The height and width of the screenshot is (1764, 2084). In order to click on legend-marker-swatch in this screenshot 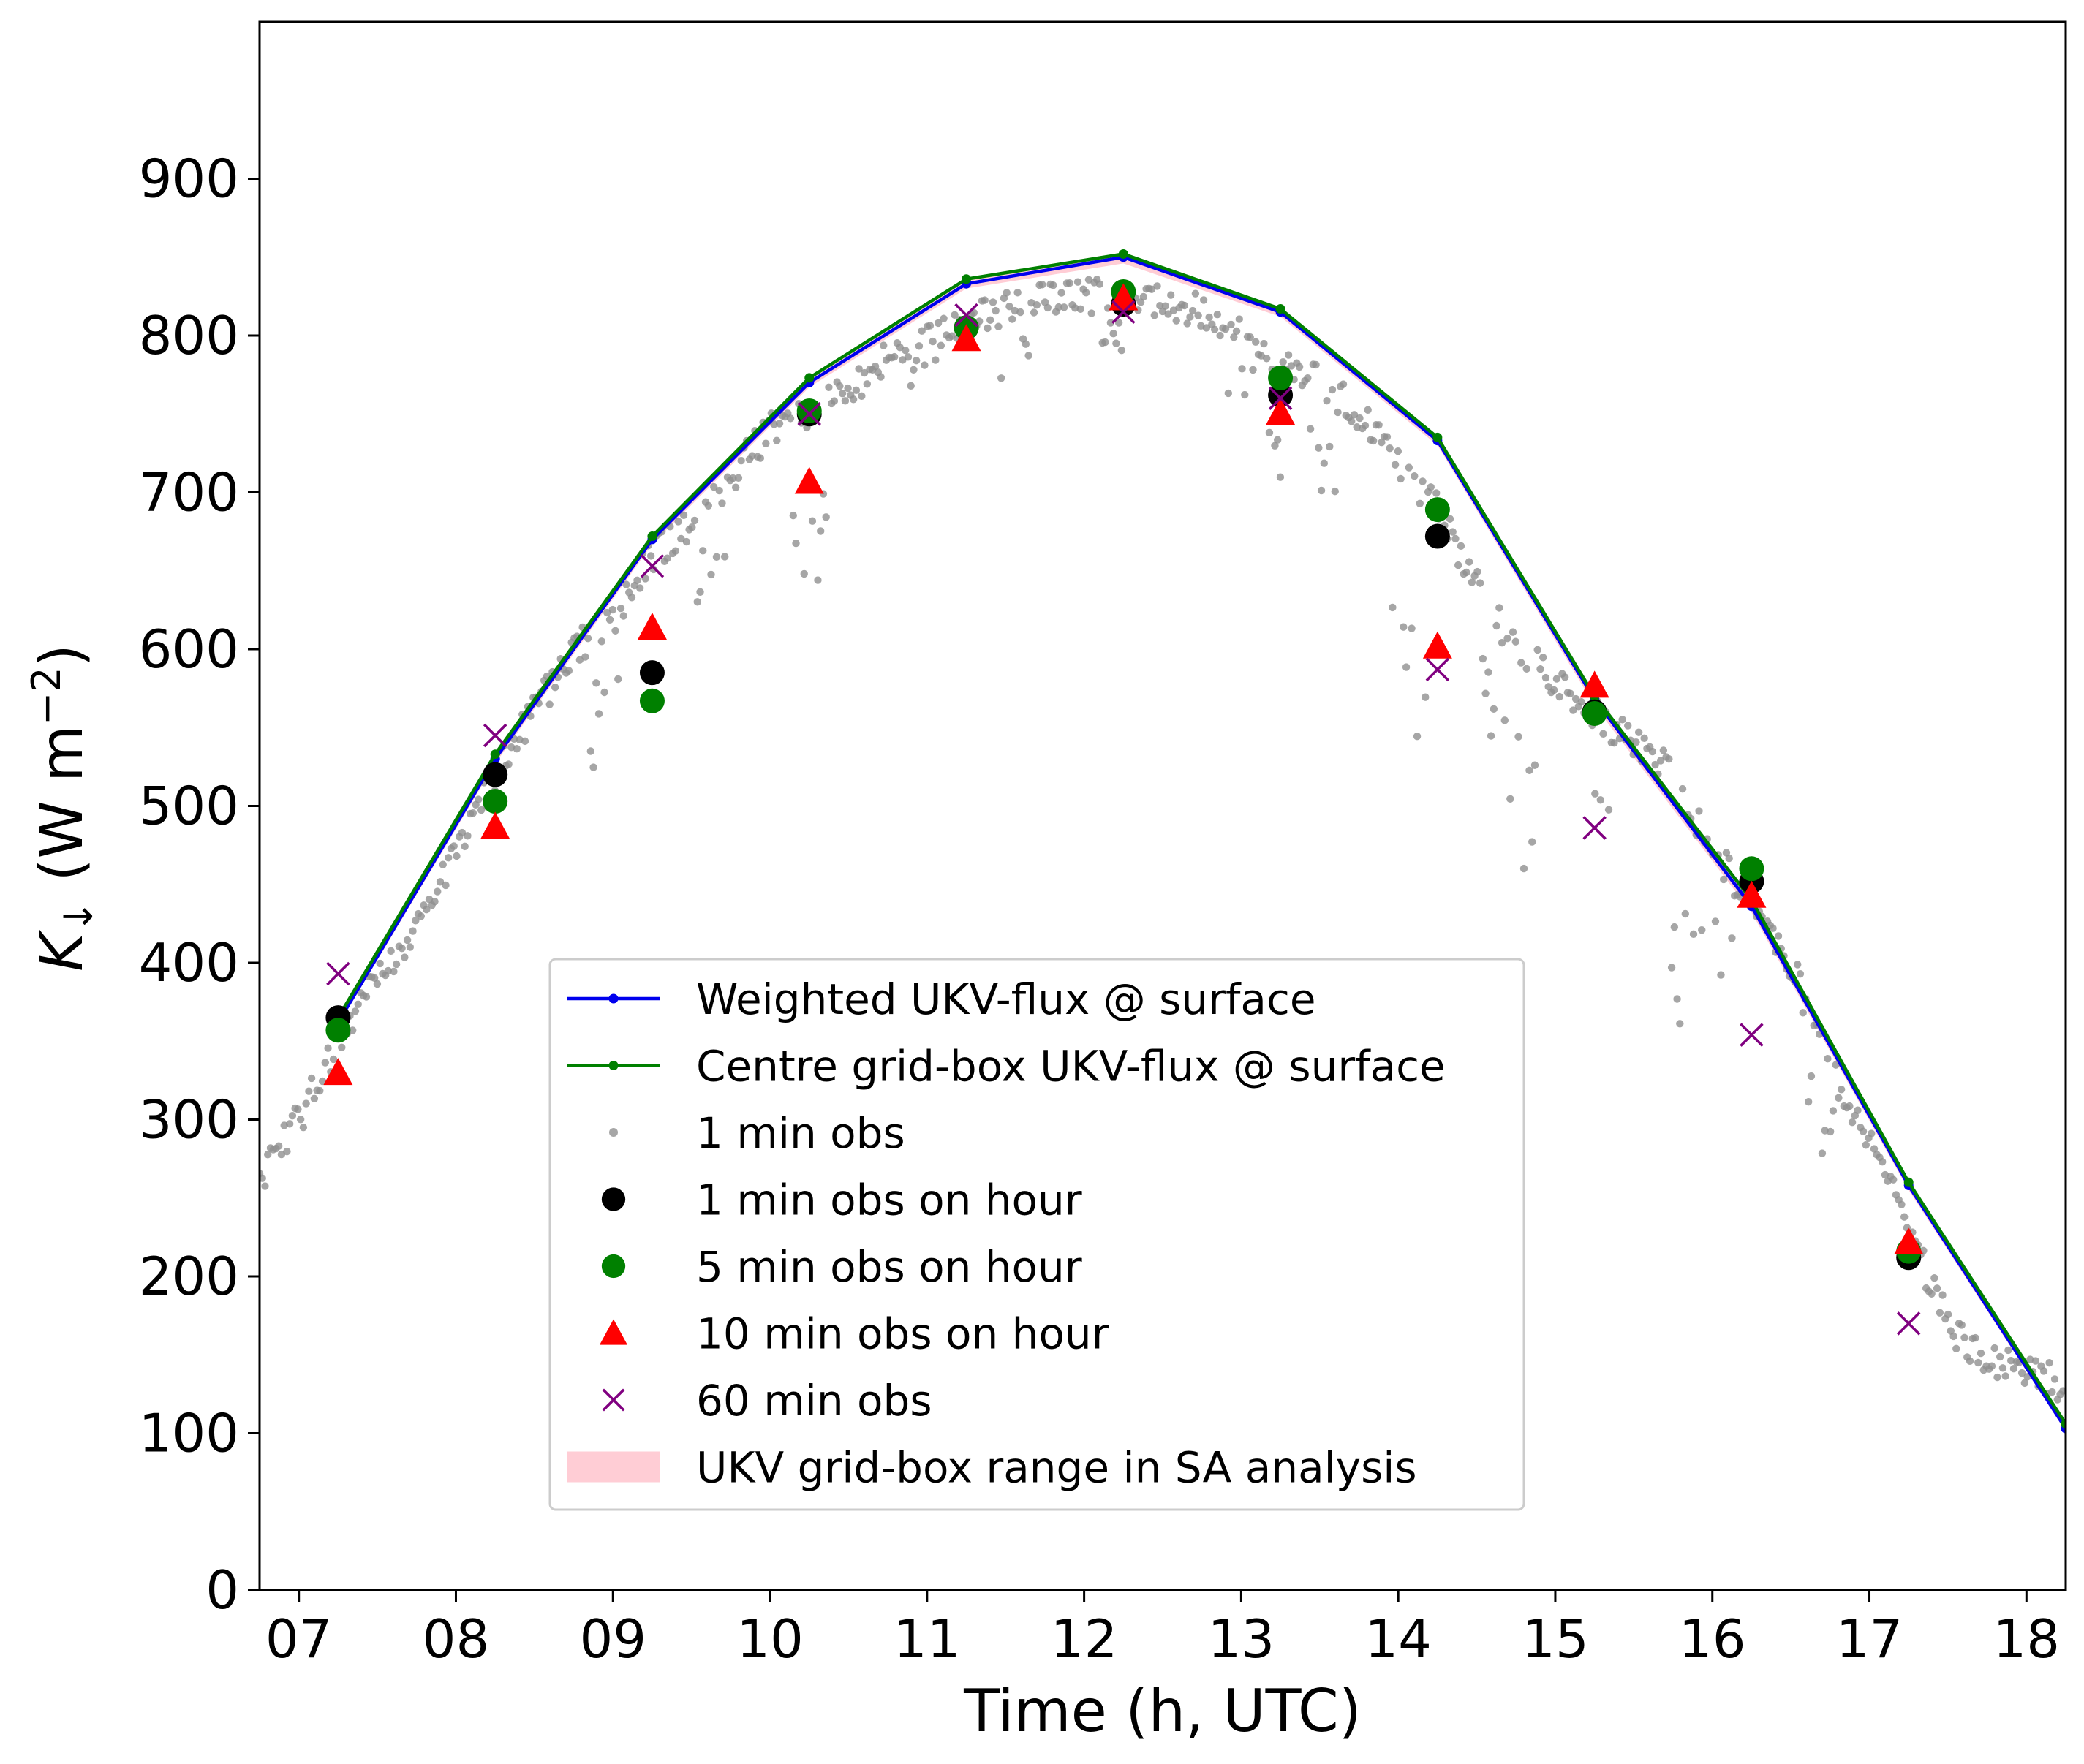, I will do `click(613, 1400)`.